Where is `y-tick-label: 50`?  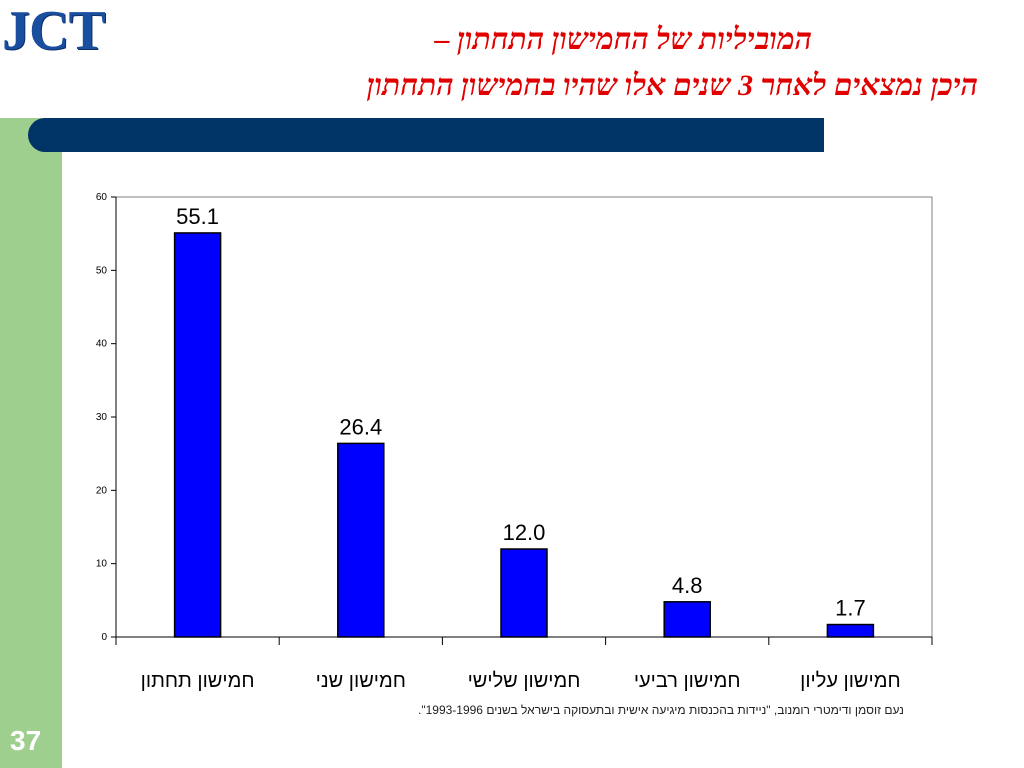
y-tick-label: 50 is located at coordinates (102, 270).